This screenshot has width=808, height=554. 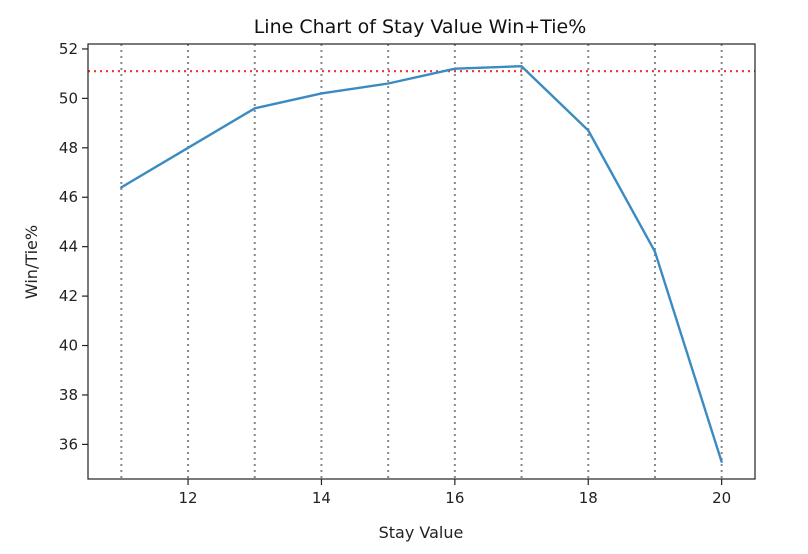 I want to click on x-axis-ticks: 12 14 16 18 20, so click(x=455, y=493).